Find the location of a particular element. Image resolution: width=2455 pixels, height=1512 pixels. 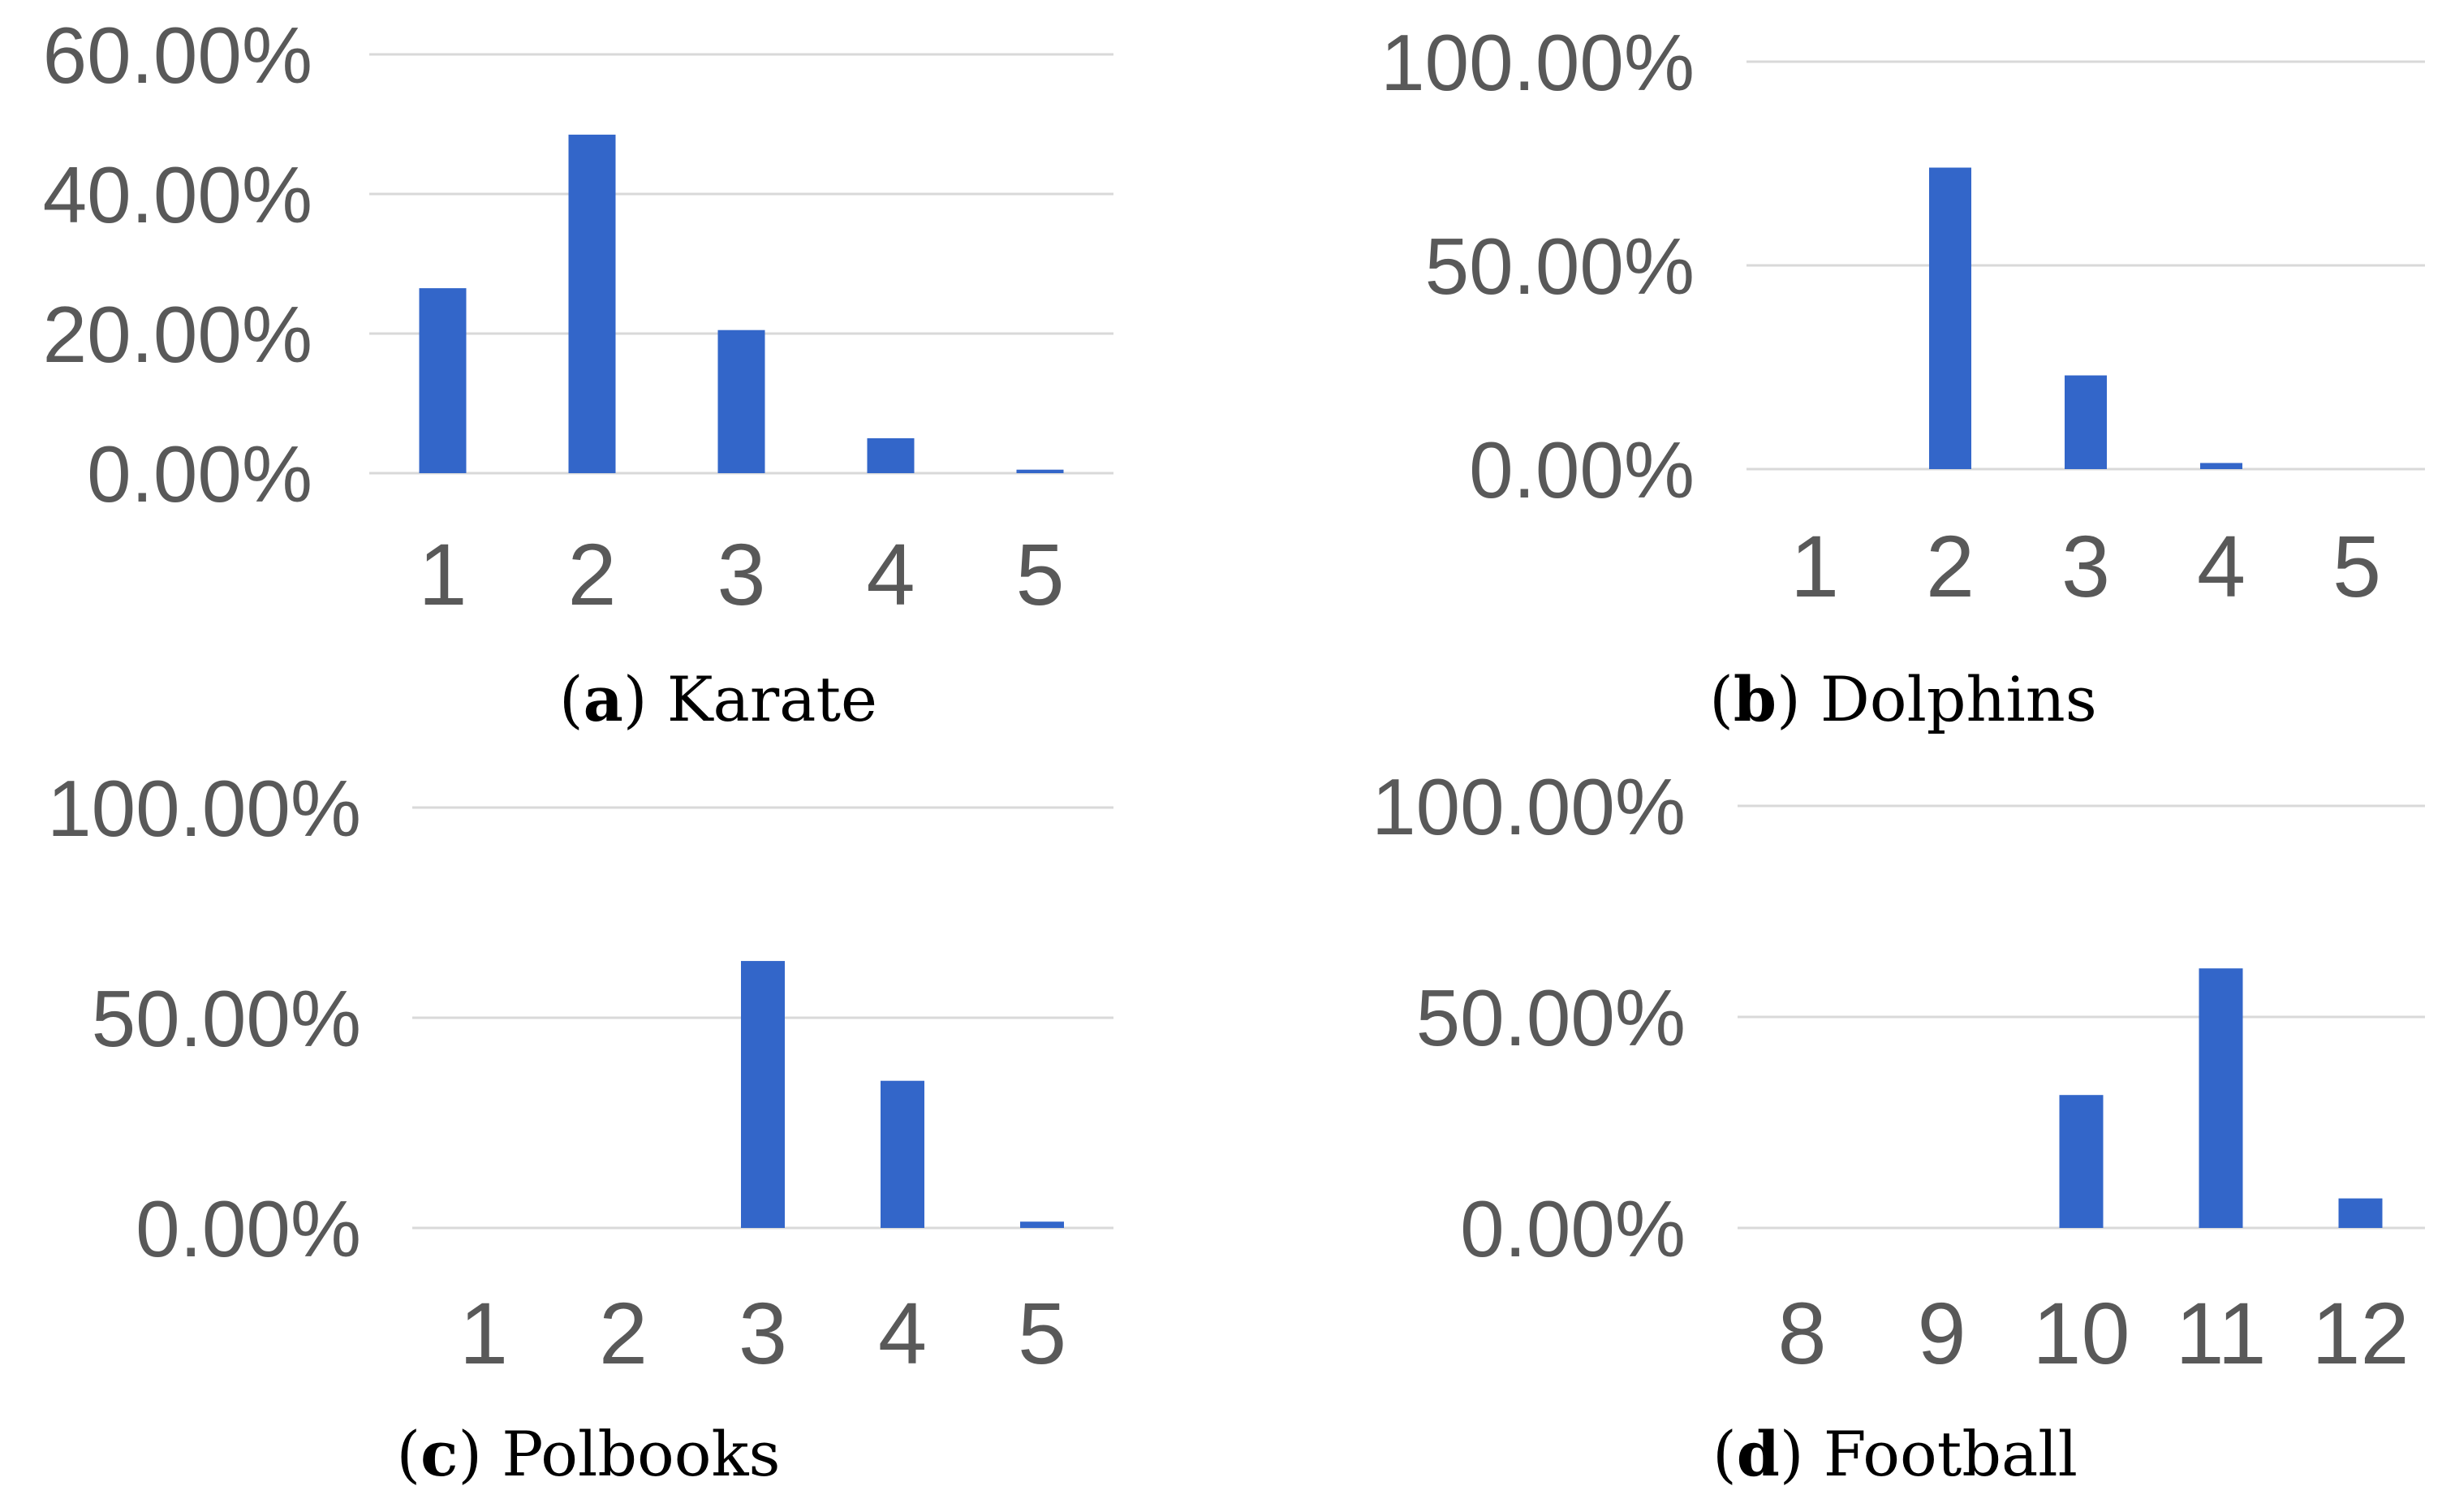

caption-letter: d is located at coordinates (1758, 1454).